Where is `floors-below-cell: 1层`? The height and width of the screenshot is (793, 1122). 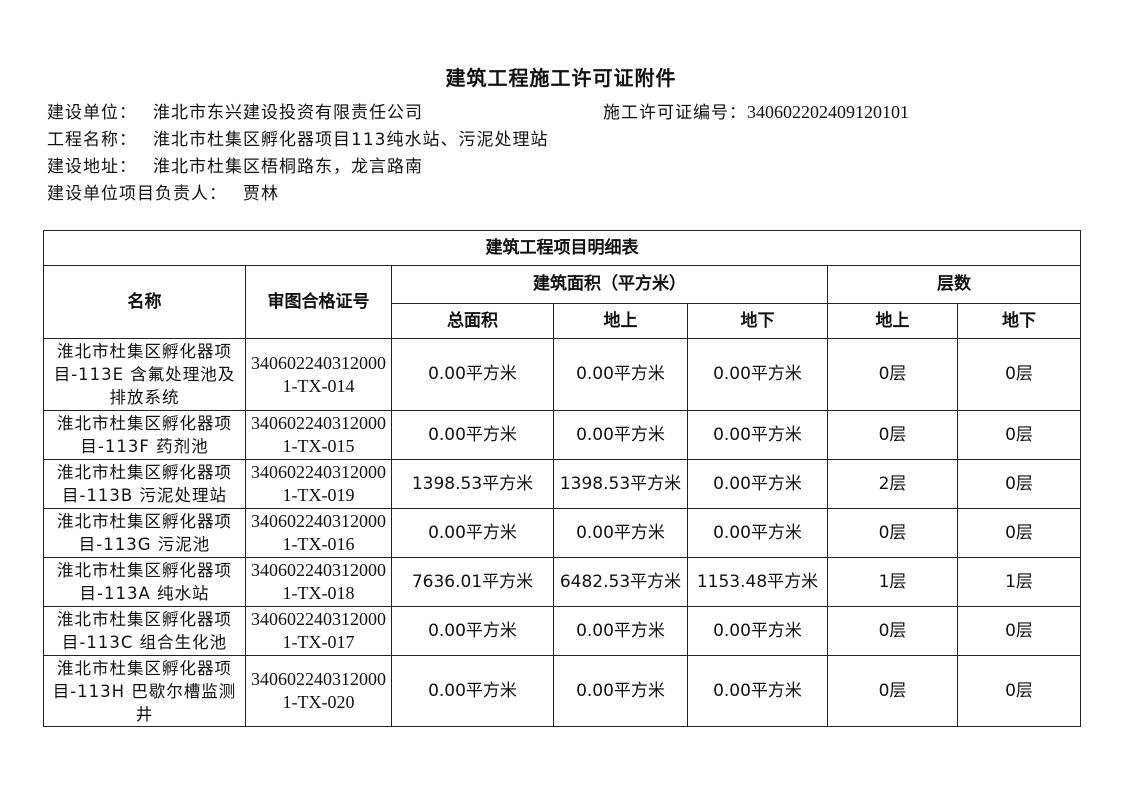
floors-below-cell: 1层 is located at coordinates (1019, 582).